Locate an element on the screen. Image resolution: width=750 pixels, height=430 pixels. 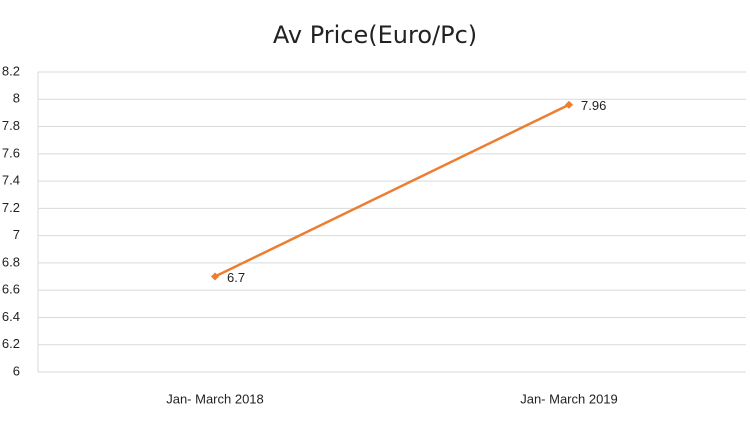
y-tick-label: 8 is located at coordinates (16, 98).